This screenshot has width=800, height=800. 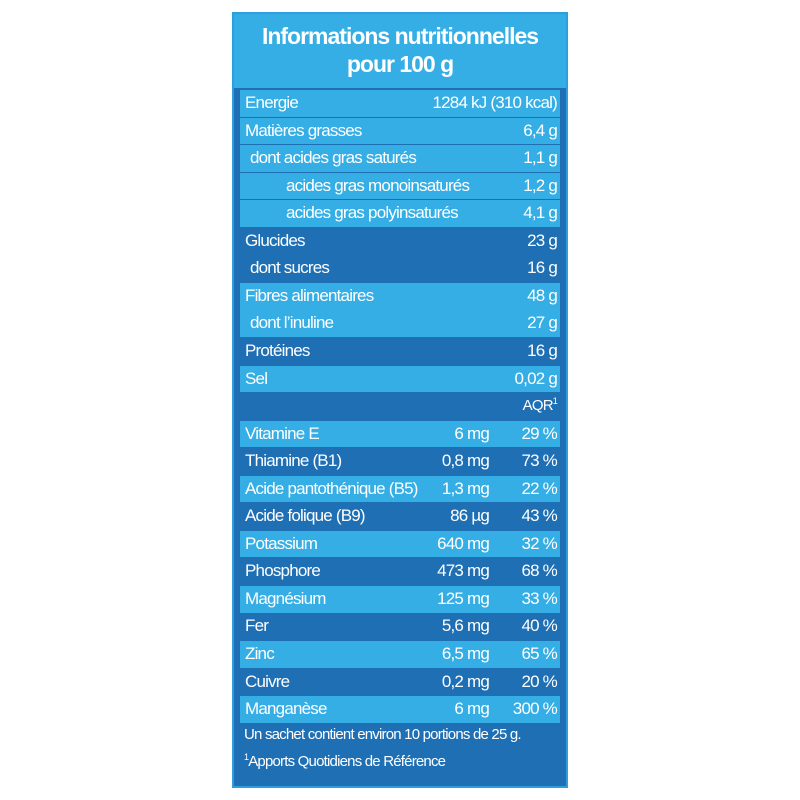 I want to click on row-micronutrient: Magnésium 125 mg 33 %, so click(x=400, y=599).